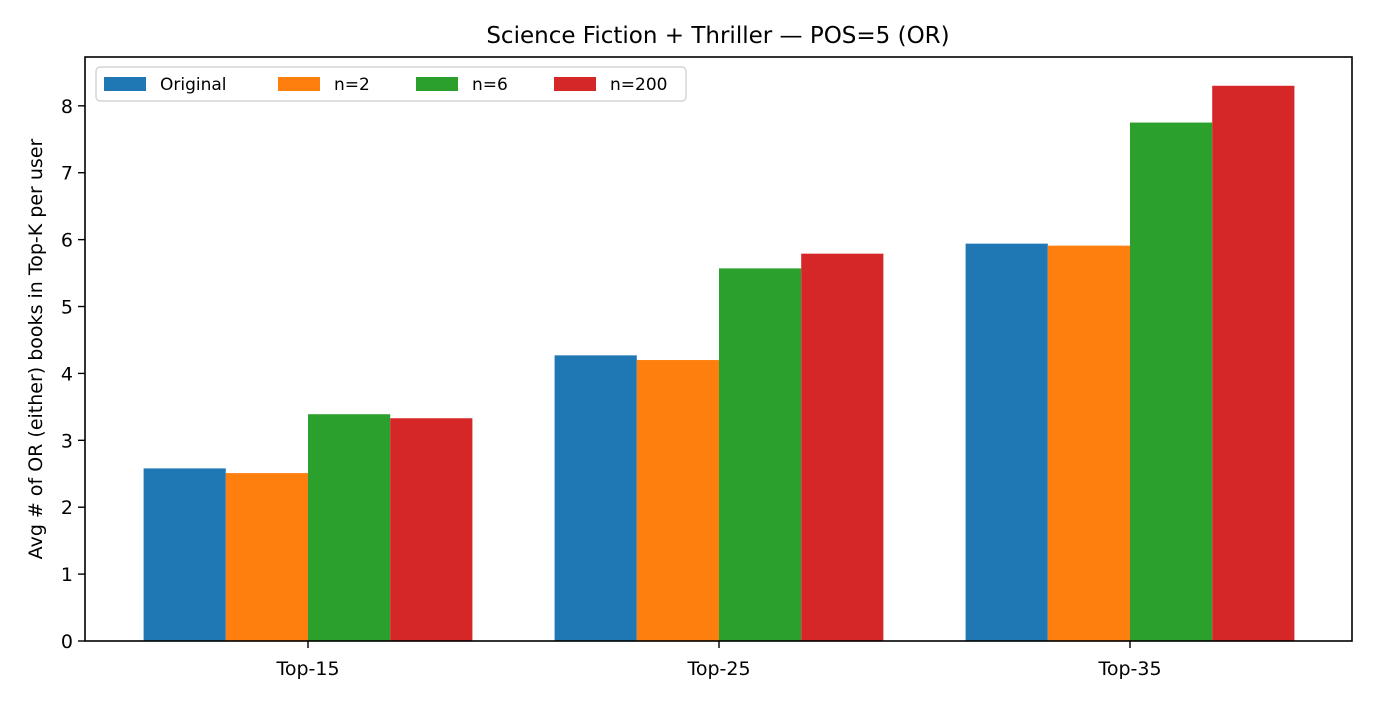 This screenshot has height=704, width=1376. I want to click on y-tick-label: 0, so click(67, 642).